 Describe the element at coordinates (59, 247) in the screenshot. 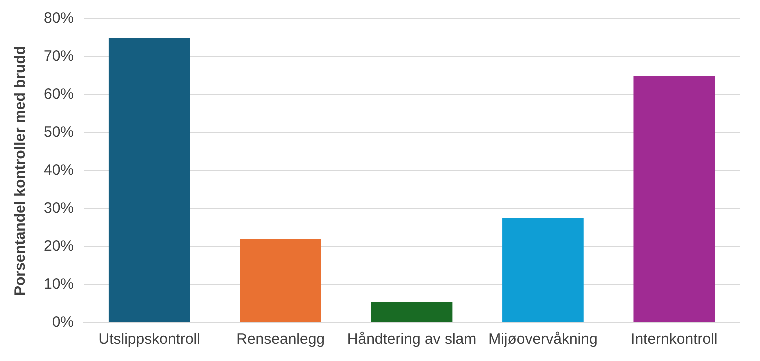

I see `y-tick-label: 20%` at that location.